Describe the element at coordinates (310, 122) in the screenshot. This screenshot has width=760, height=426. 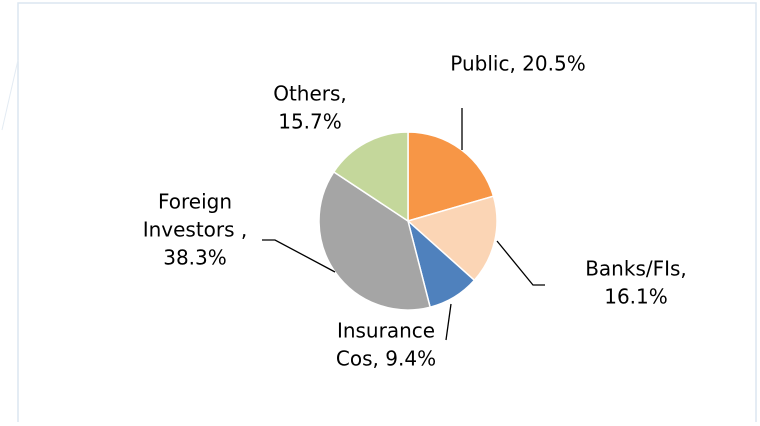
I see `data-label: 15.7%` at that location.